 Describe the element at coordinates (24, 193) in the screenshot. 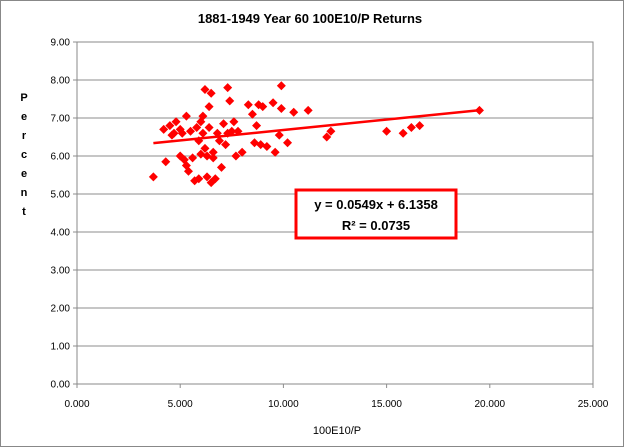

I see `y-axis-label-letter: n` at that location.